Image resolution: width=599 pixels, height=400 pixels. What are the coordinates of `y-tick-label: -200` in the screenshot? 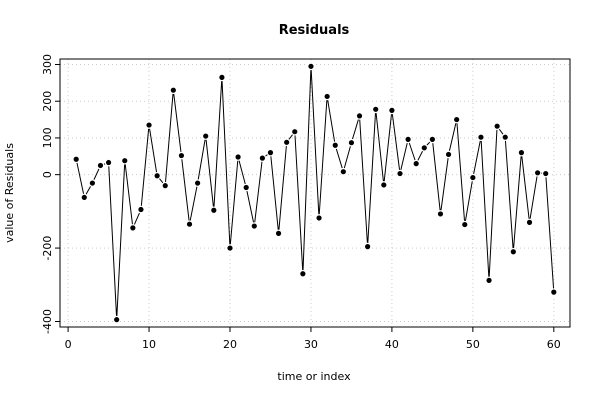 It's located at (47, 248).